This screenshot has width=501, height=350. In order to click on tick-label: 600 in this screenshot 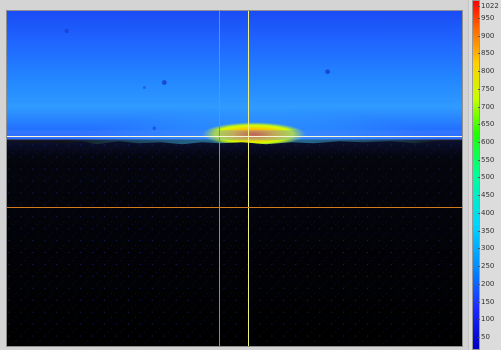, I will do `click(486, 142)`.